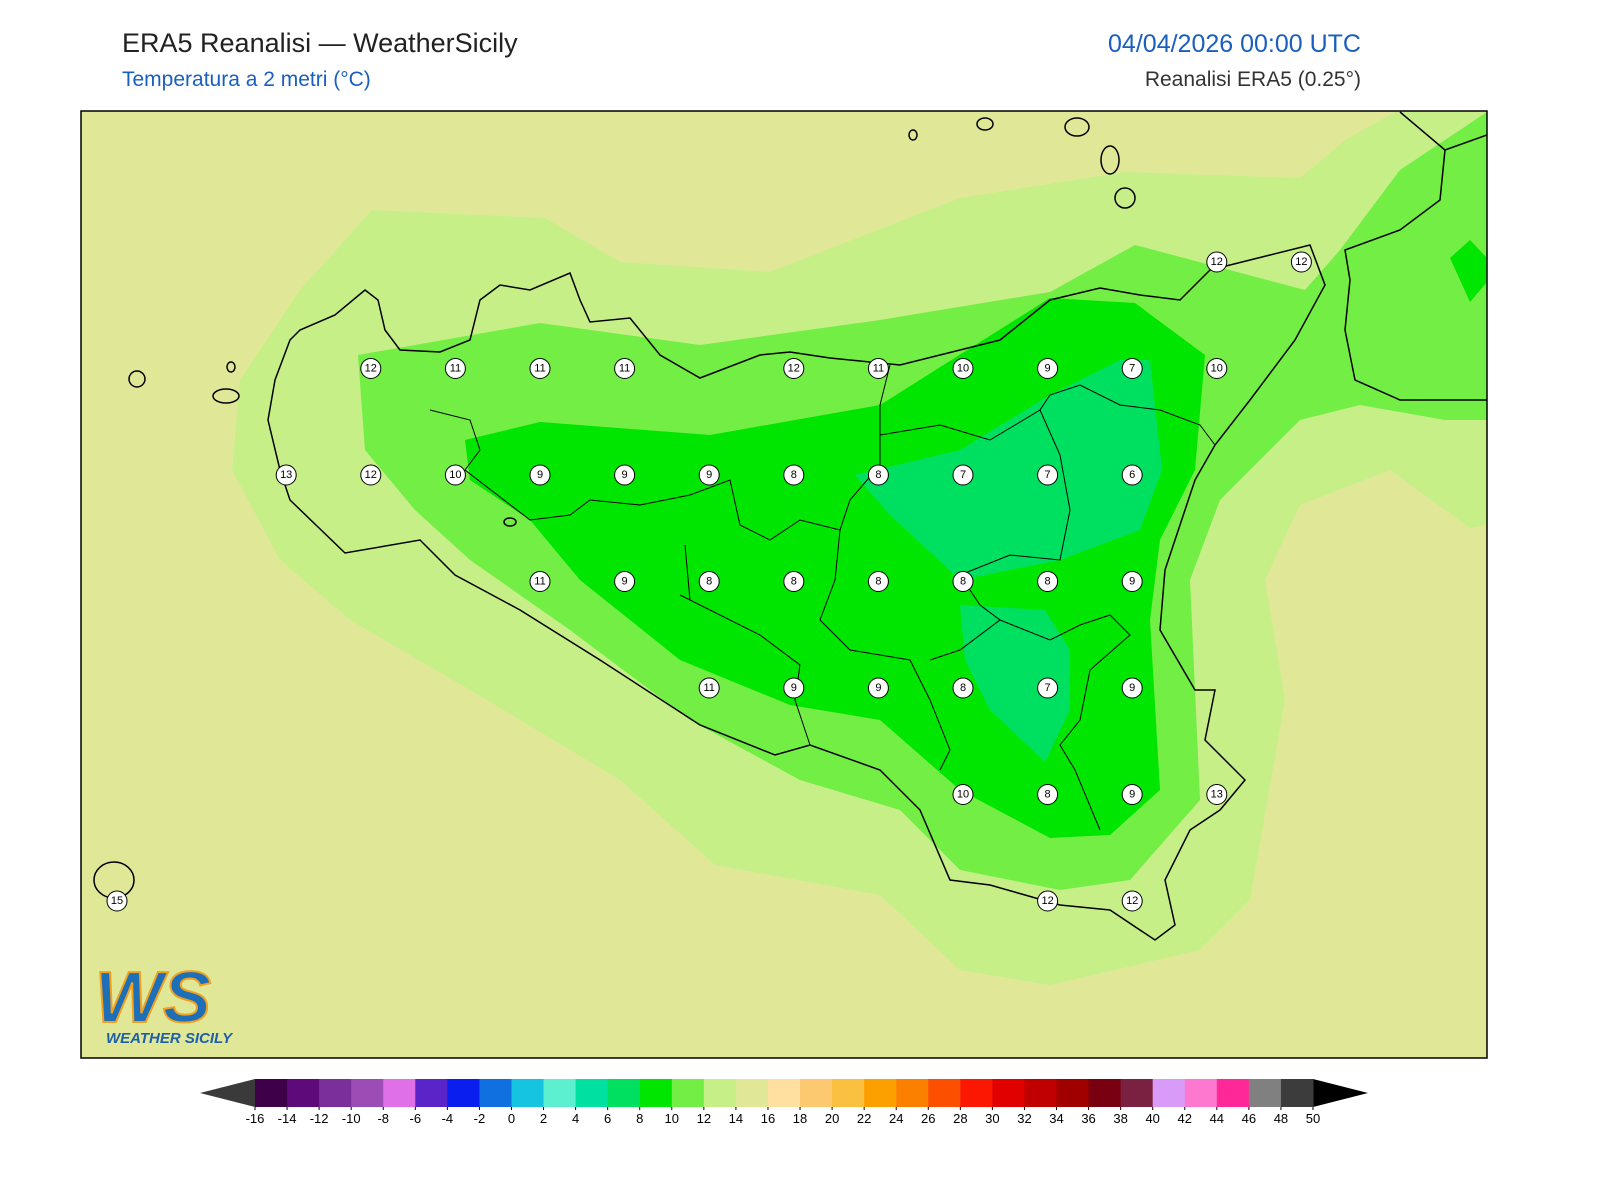 The width and height of the screenshot is (1600, 1200). Describe the element at coordinates (928, 1118) in the screenshot. I see `colorbar-tick-label: 26` at that location.